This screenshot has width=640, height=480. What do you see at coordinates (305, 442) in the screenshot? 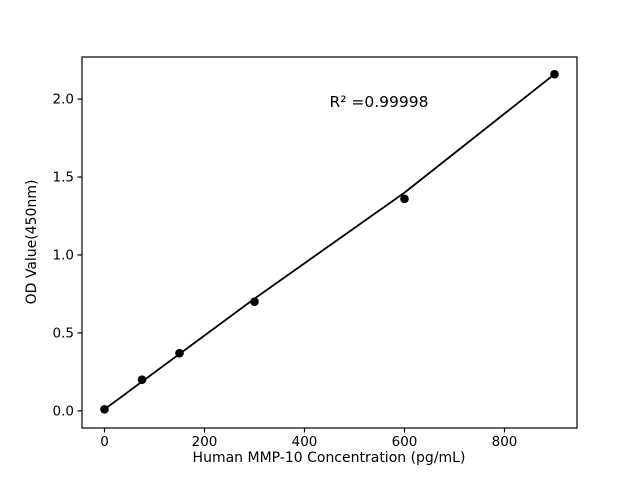
I see `x-tick-label: 400` at bounding box center [305, 442].